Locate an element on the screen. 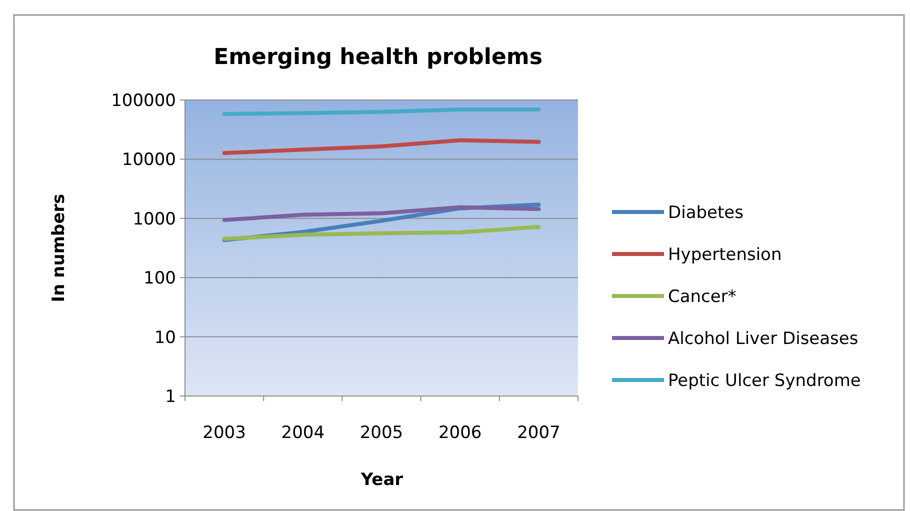  y-tick-label: 1 is located at coordinates (170, 396).